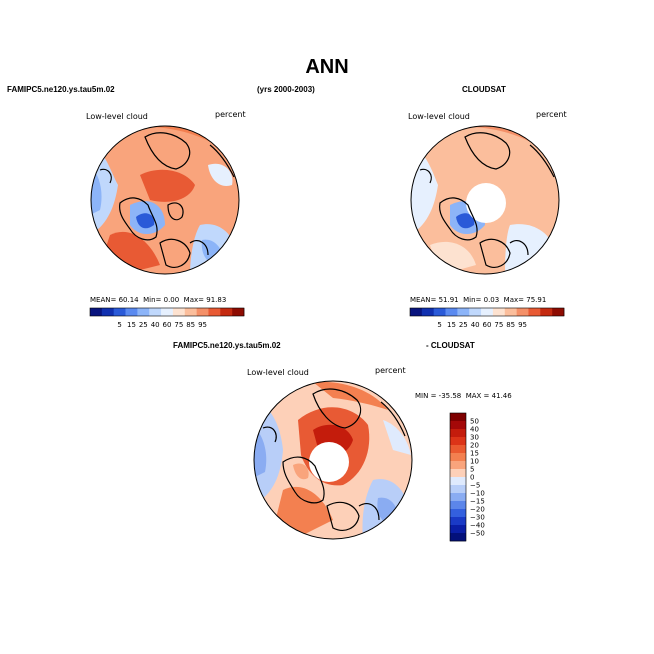  I want to click on diff-coastlines, so click(334, 459).